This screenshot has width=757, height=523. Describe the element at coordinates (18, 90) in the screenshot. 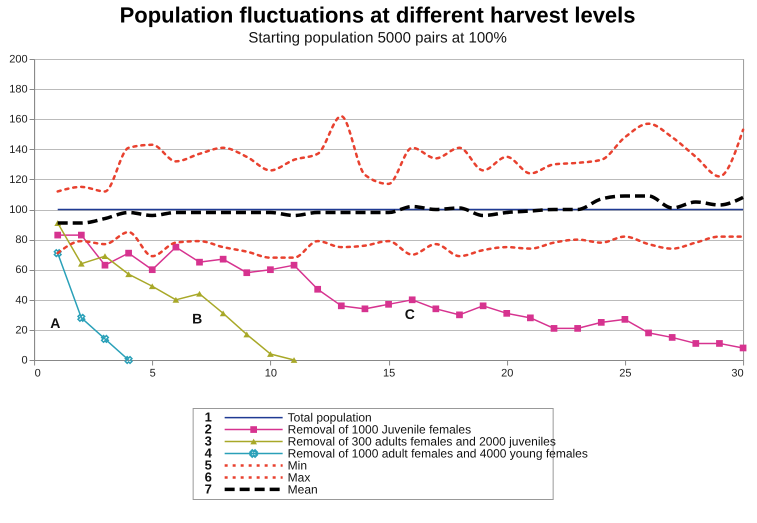

I see `y-tick-label: 180` at that location.